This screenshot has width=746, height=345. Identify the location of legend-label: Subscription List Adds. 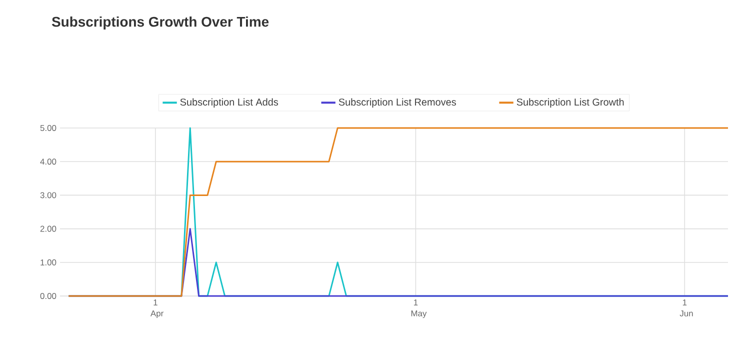
(229, 103).